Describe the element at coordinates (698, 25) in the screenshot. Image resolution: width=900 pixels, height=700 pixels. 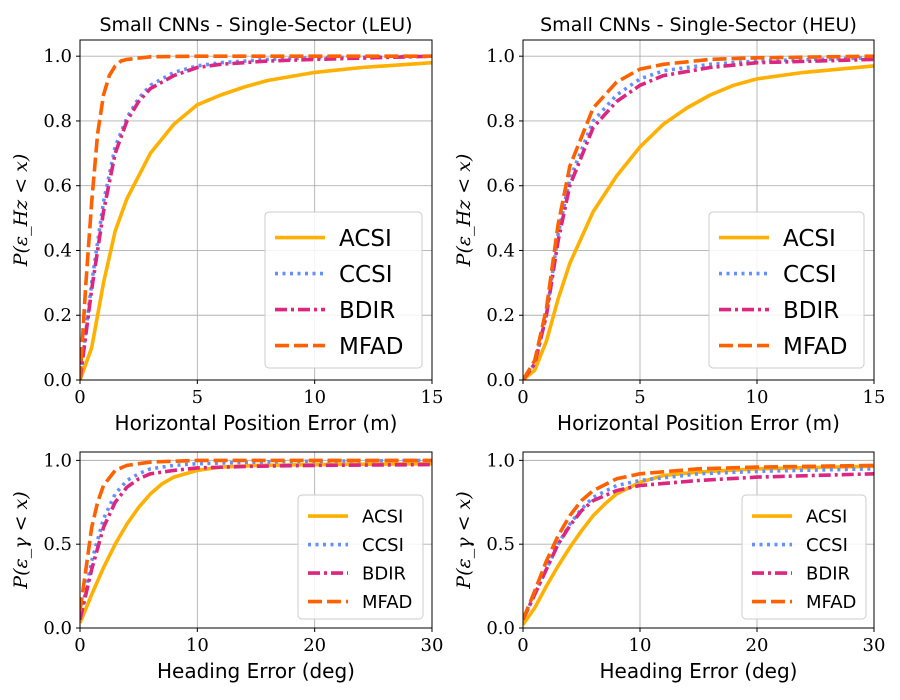
I see `chart-title: Small CNNs - Single-Sector (HEU)` at that location.